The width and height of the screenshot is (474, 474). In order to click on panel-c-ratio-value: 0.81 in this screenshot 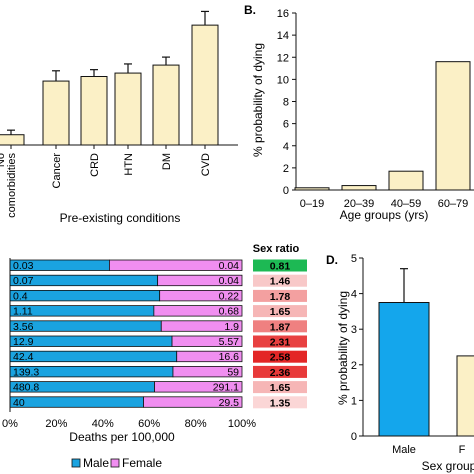, I will do `click(280, 267)`.